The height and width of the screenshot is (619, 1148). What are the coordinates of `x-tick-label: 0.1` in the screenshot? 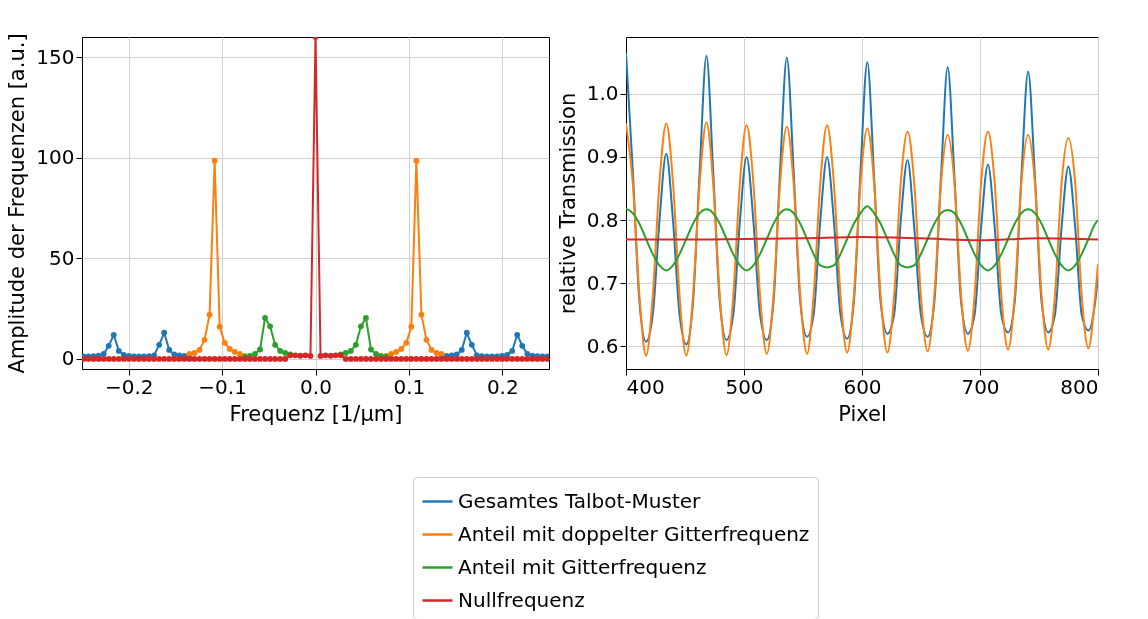 It's located at (409, 386).